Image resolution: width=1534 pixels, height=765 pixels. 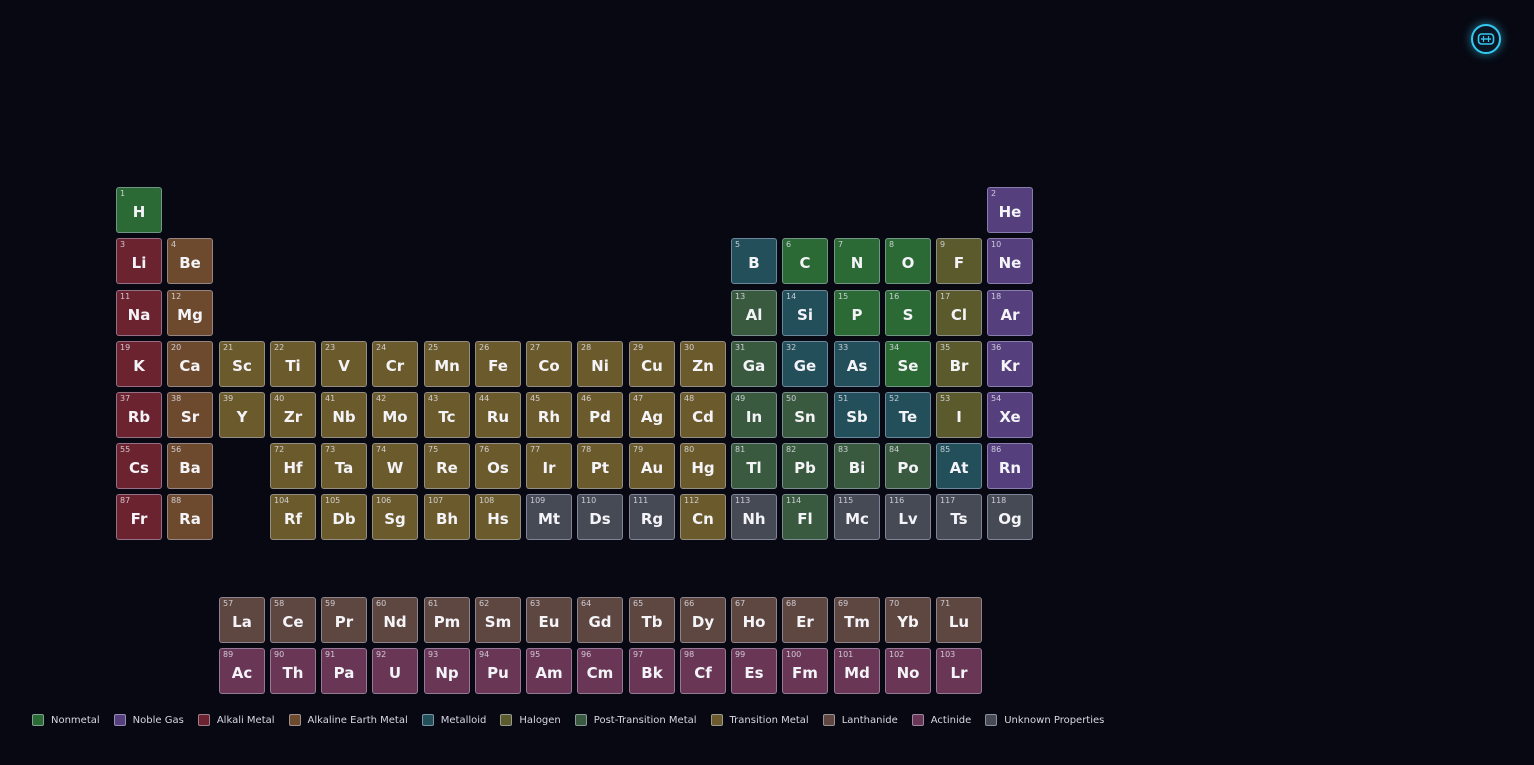 I want to click on element-cell-md: 101 Md, so click(x=857, y=671).